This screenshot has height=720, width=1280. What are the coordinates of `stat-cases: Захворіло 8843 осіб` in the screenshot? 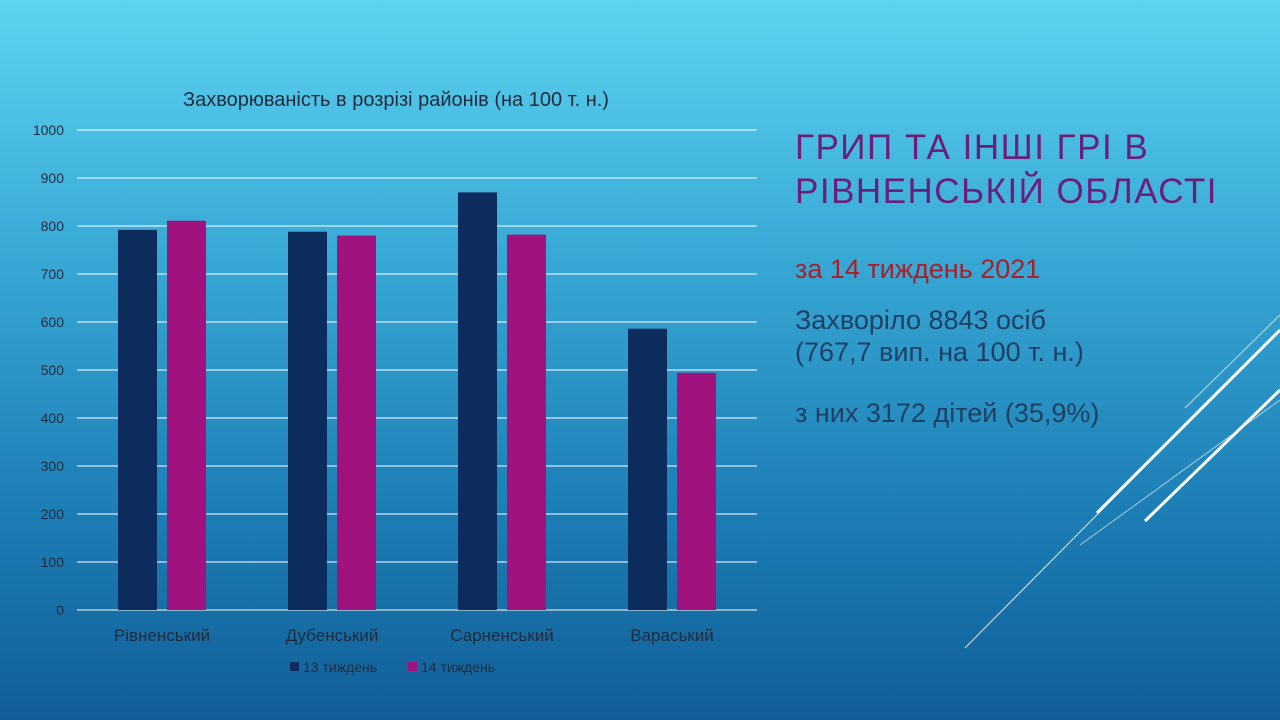 It's located at (921, 320).